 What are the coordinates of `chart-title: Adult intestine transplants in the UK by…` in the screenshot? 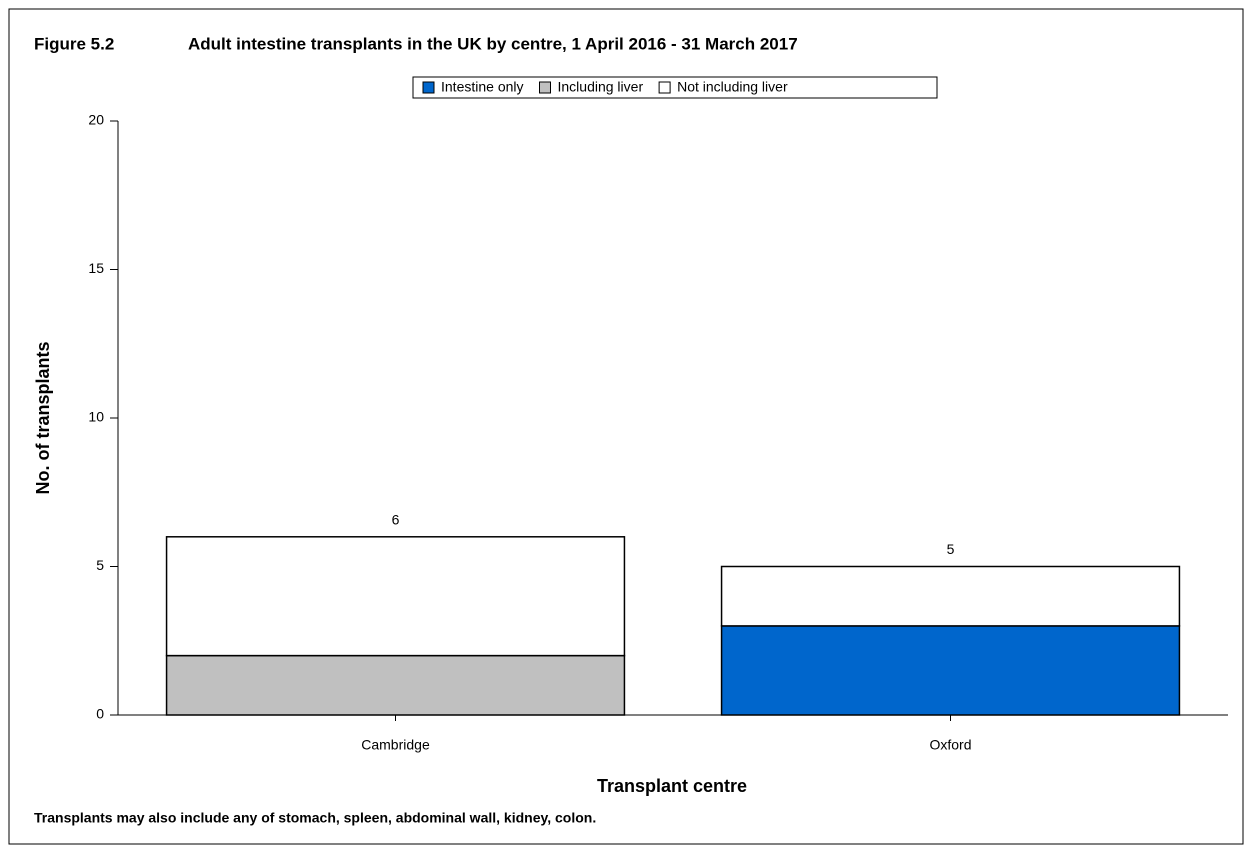 It's located at (493, 43).